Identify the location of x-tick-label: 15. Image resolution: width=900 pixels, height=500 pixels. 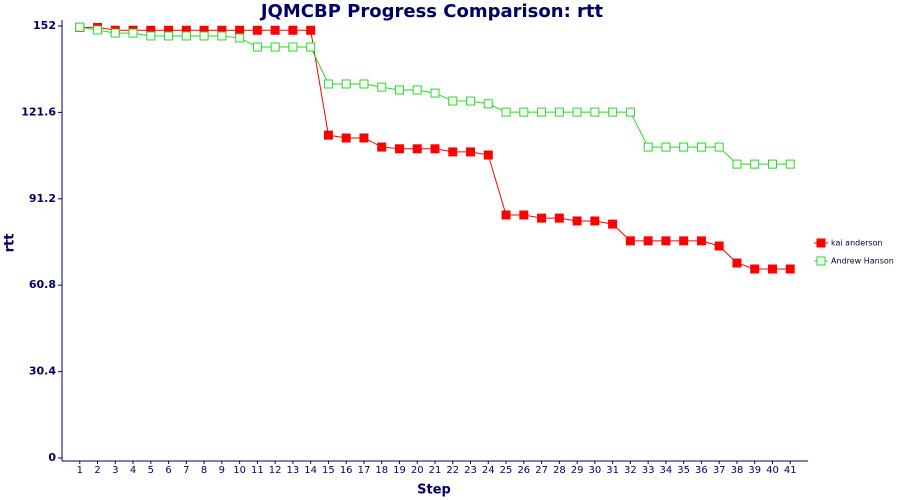
(328, 470).